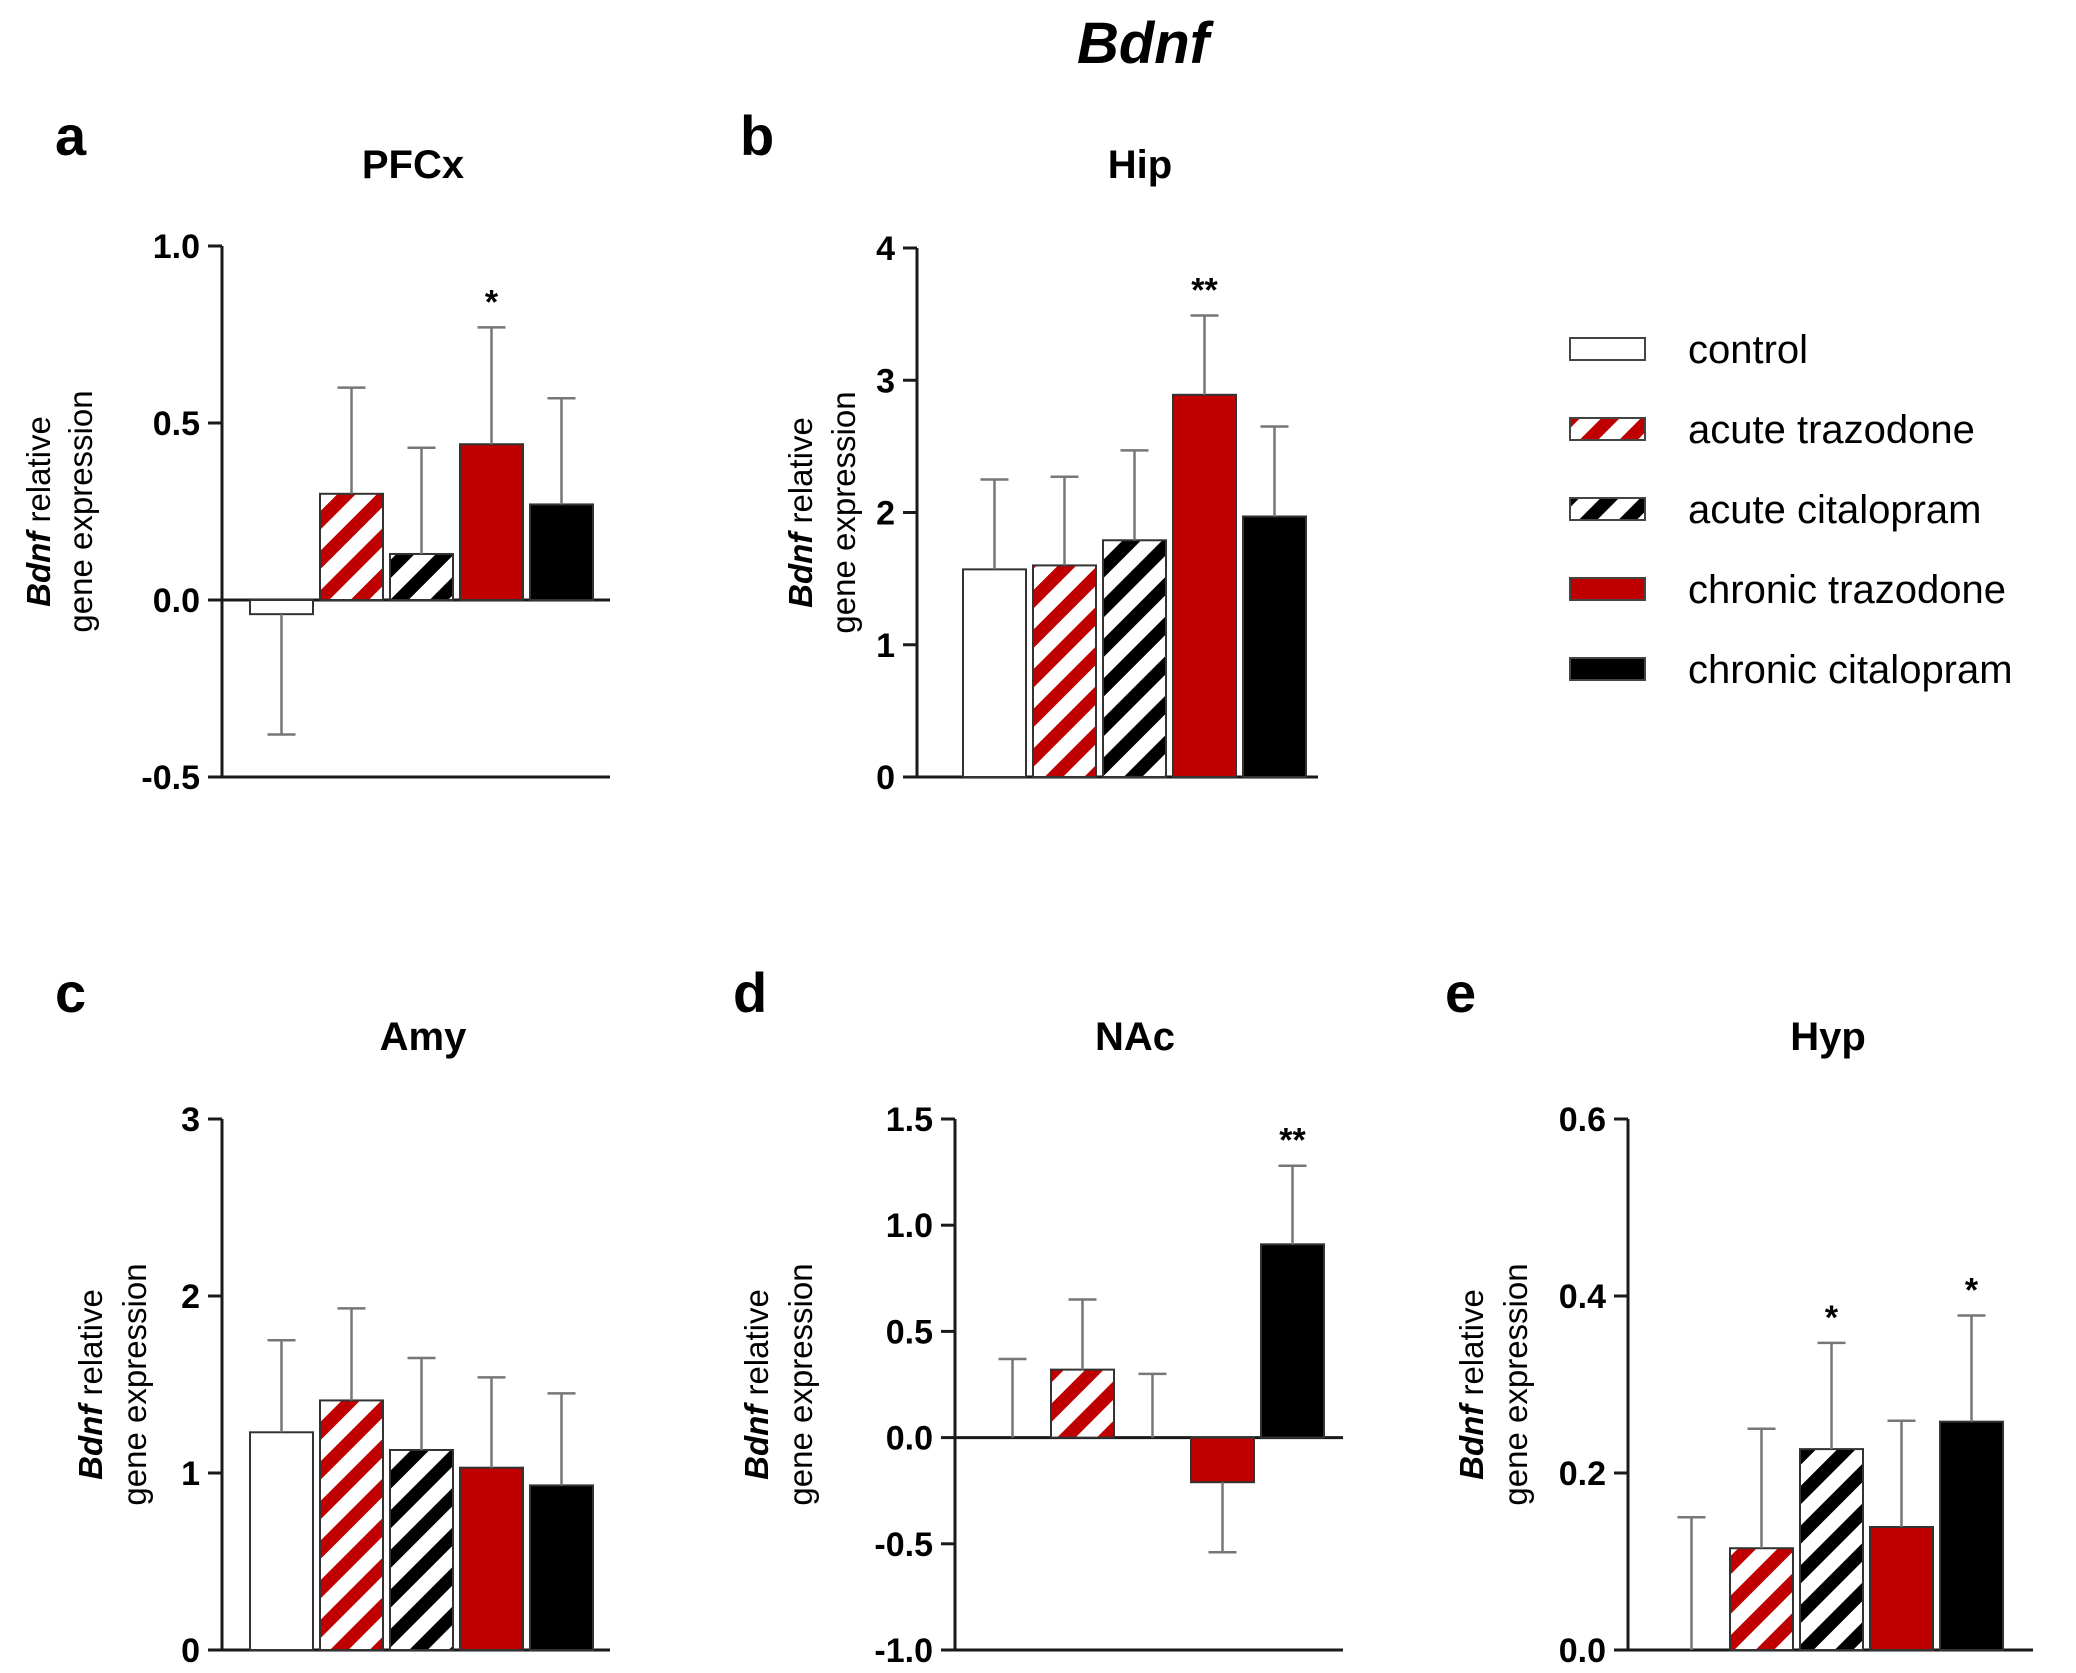 Image resolution: width=2076 pixels, height=1673 pixels. What do you see at coordinates (1146, 43) in the screenshot?
I see `figure-title: Bdnf` at bounding box center [1146, 43].